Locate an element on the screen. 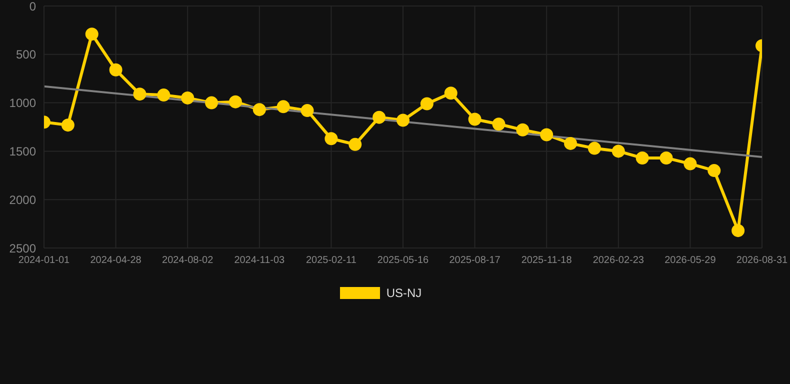 The height and width of the screenshot is (384, 790). y-tick-label: 0 is located at coordinates (32, 7).